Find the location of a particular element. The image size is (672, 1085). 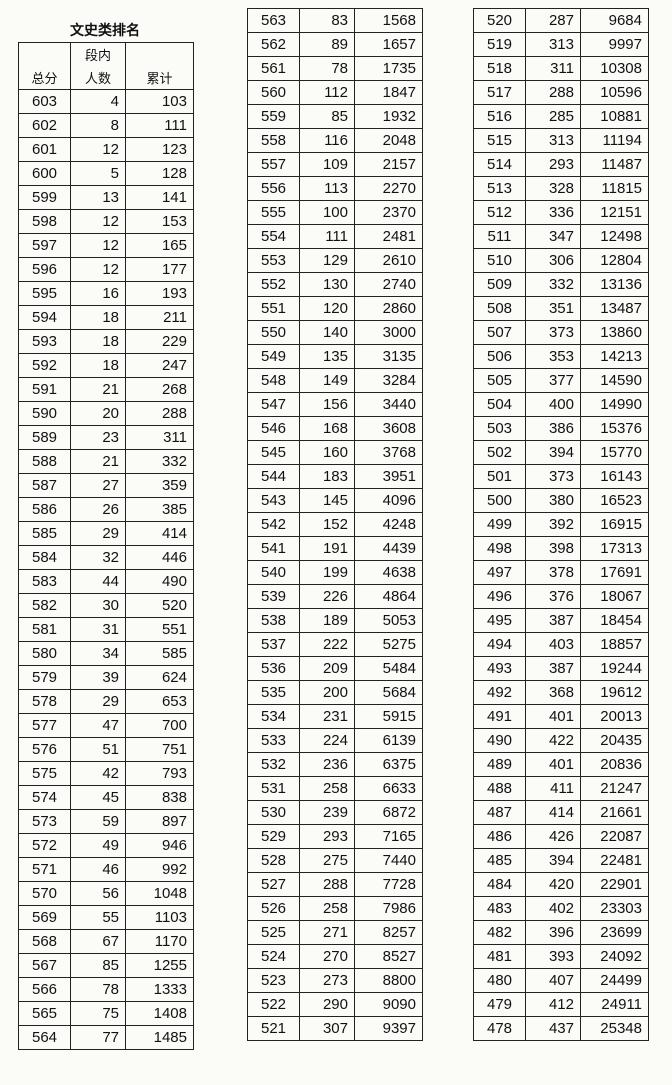

score-cell: 509 is located at coordinates (499, 284).